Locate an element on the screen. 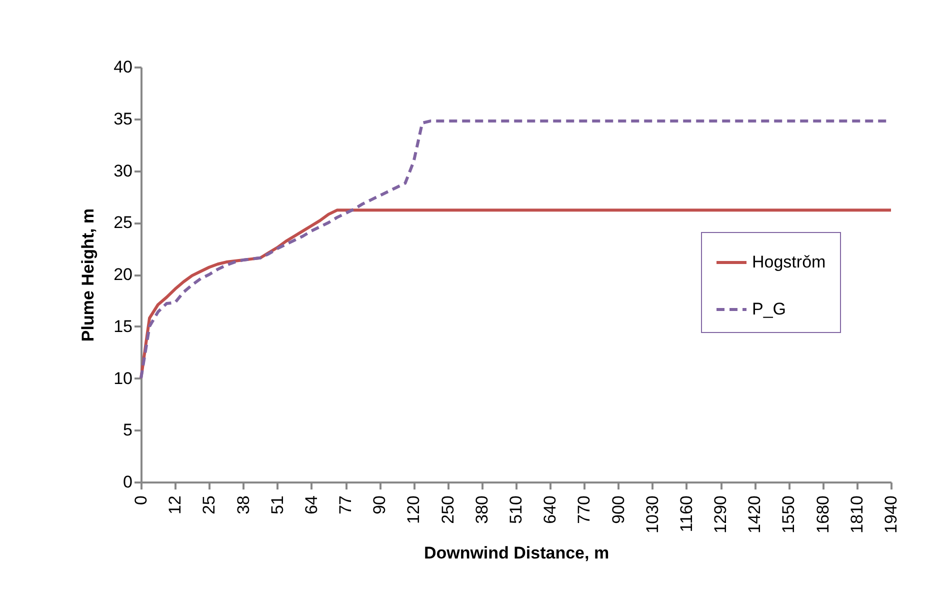 Image resolution: width=945 pixels, height=605 pixels. x-tick-label: 640 is located at coordinates (550, 510).